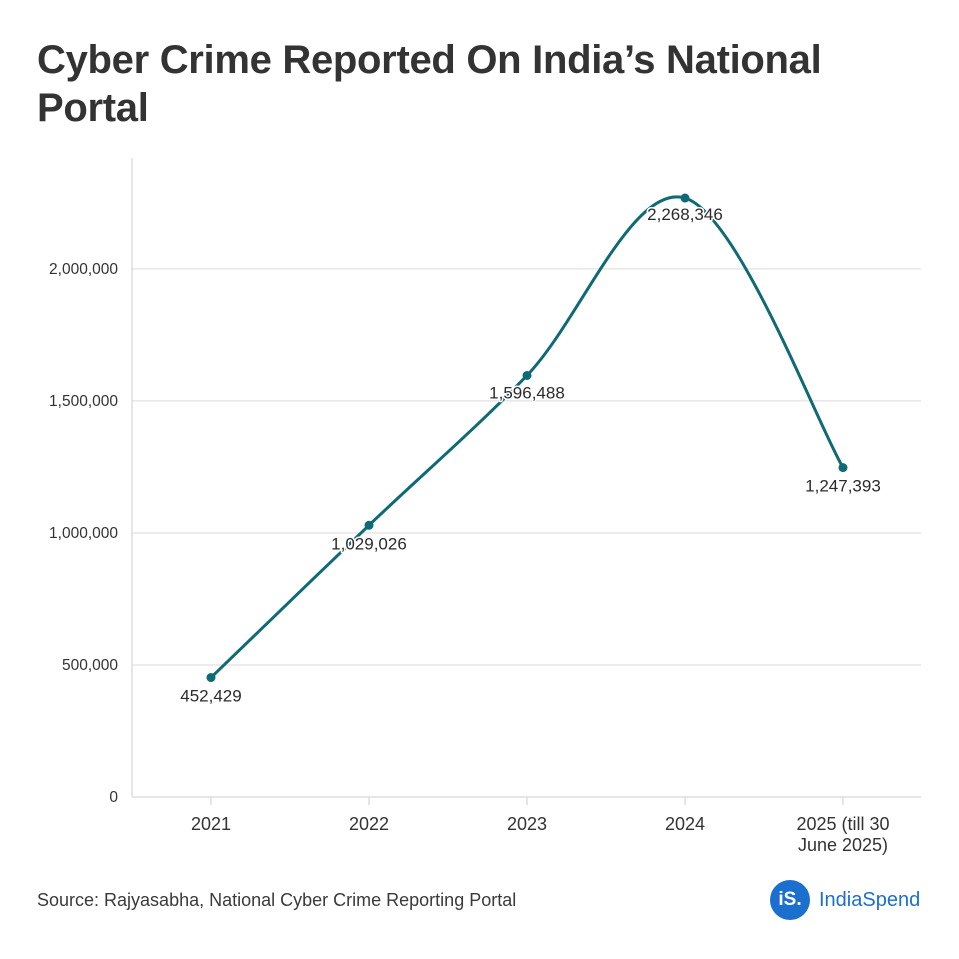 This screenshot has height=959, width=959. I want to click on data-label: 1,247,393, so click(843, 486).